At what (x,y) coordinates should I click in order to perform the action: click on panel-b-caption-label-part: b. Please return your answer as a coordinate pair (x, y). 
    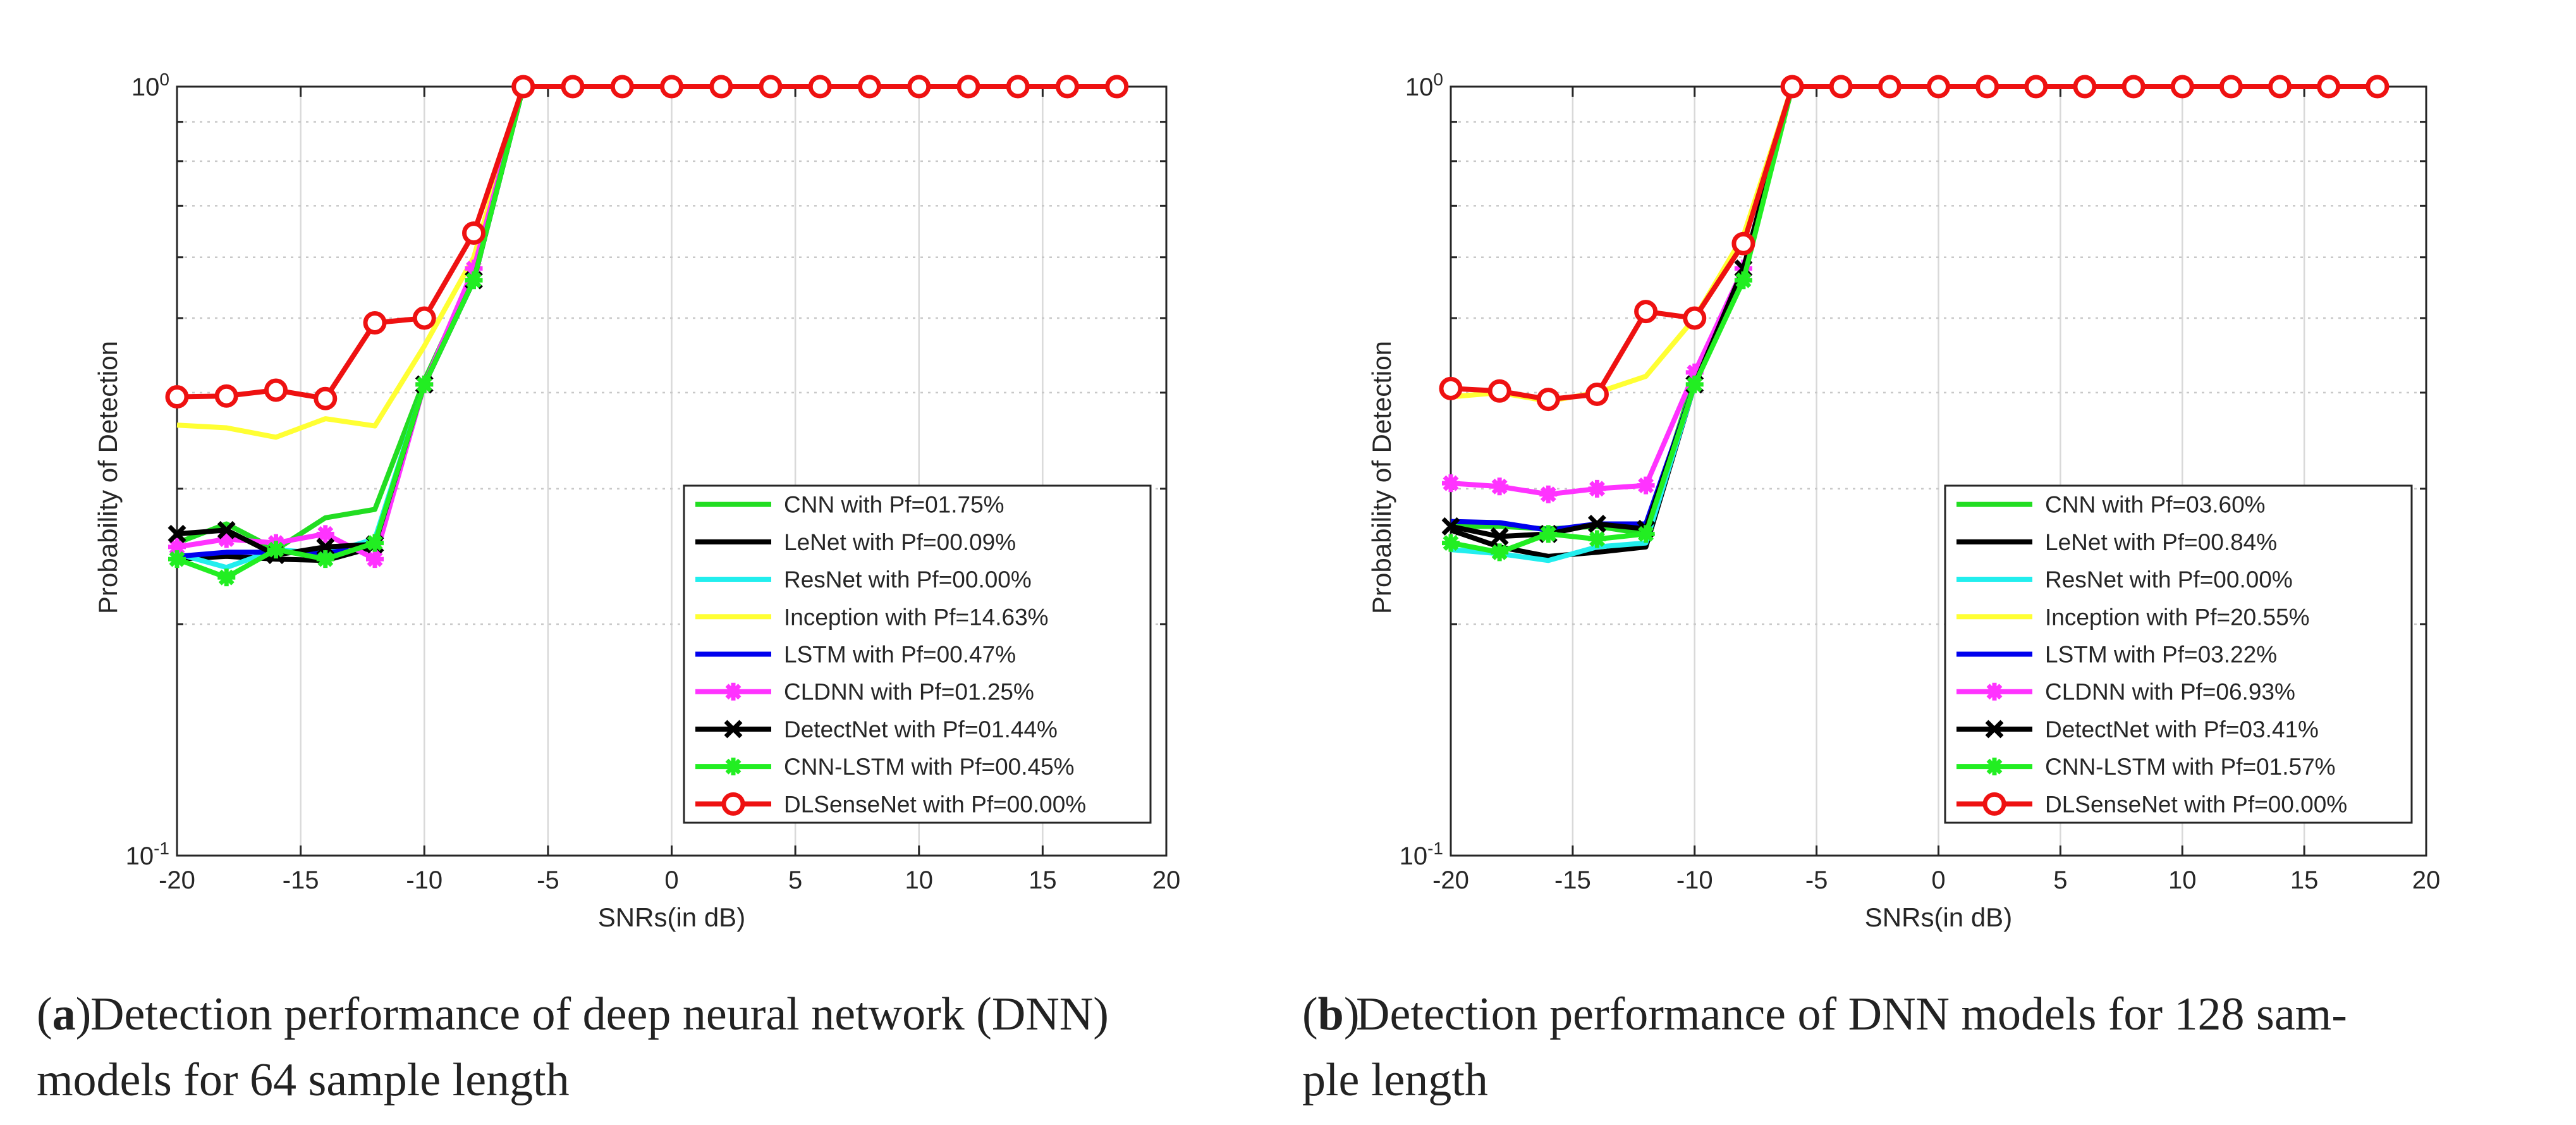
    Looking at the image, I should click on (1331, 1014).